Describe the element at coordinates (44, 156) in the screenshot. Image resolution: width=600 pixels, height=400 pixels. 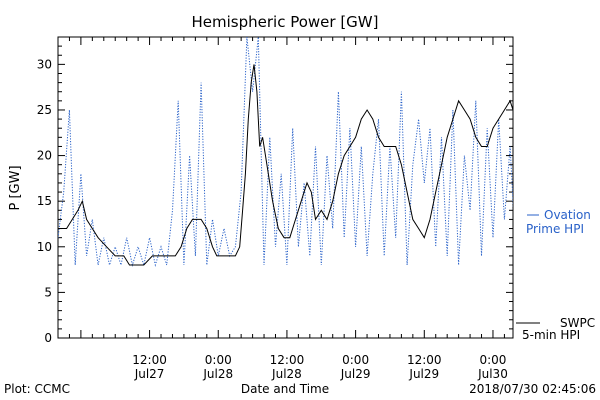
I see `y-tick-label: 20` at that location.